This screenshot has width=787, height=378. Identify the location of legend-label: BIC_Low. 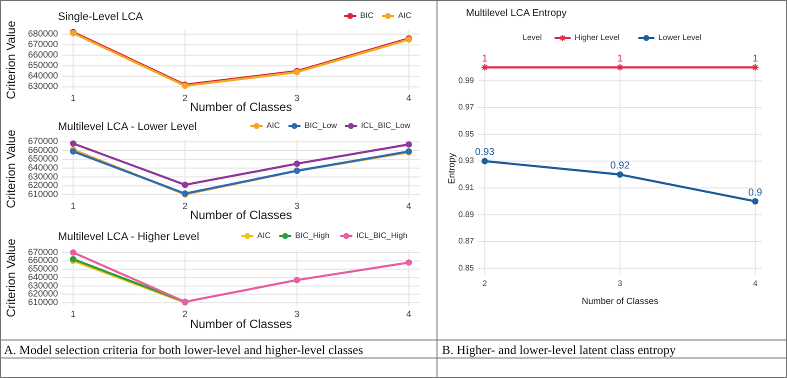
(321, 125).